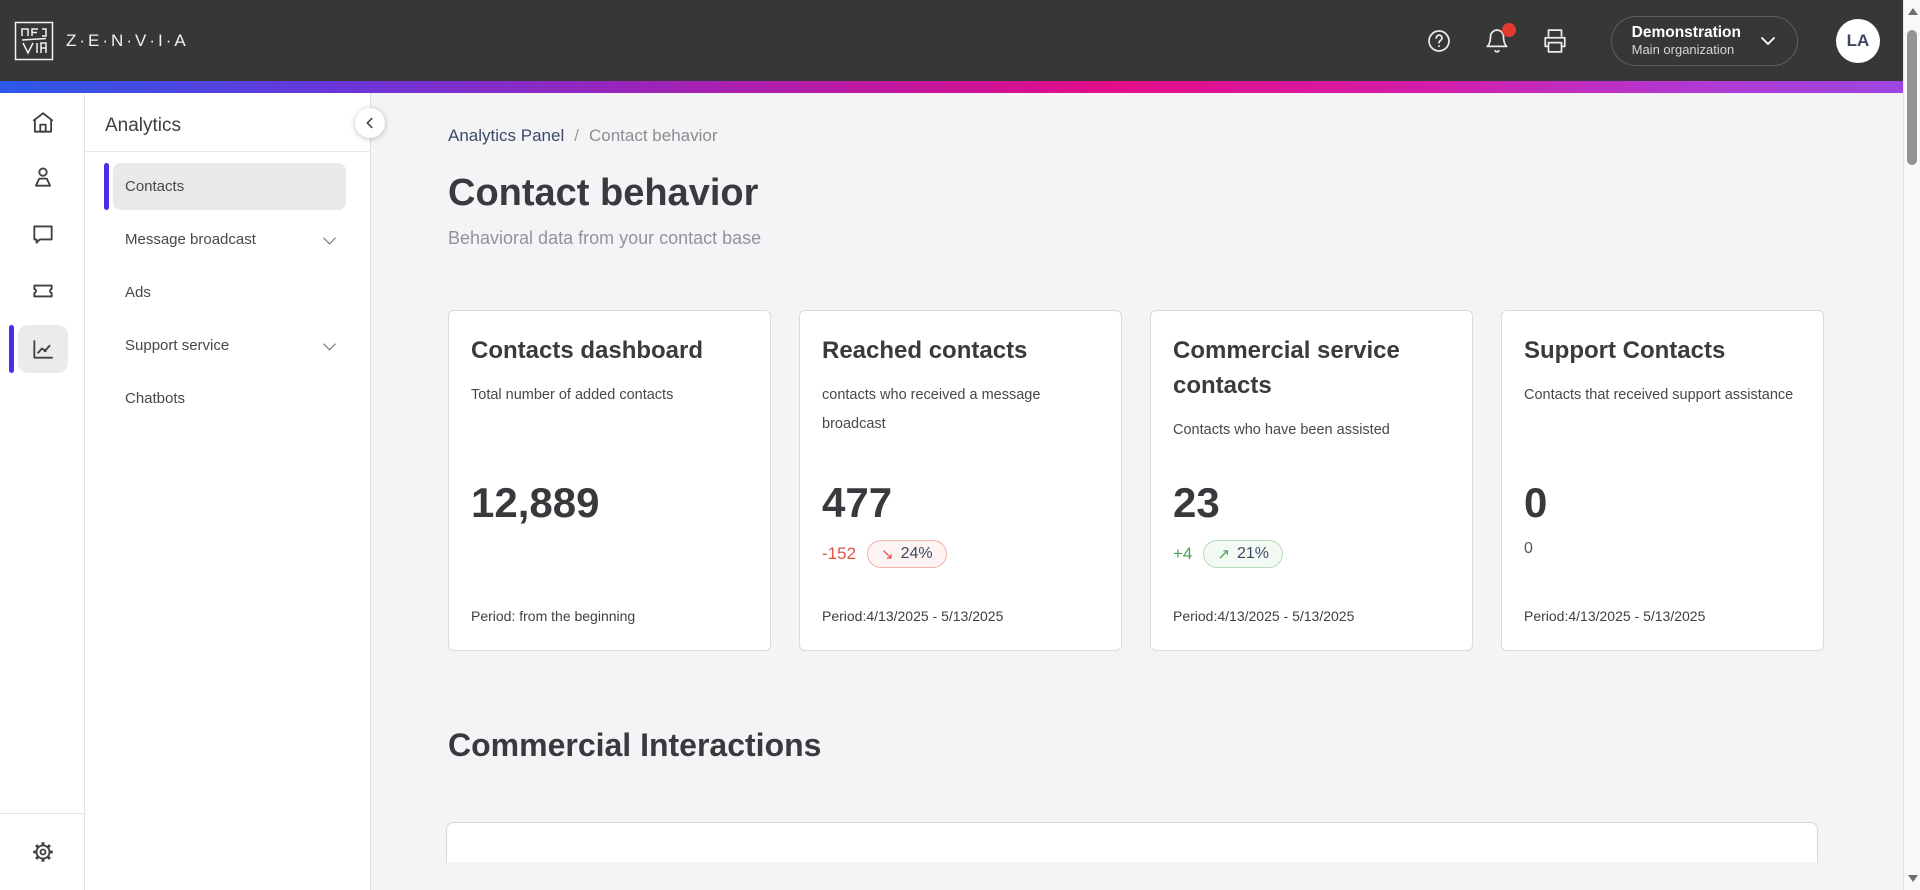  I want to click on sidebar-item-chatbots: Chatbots, so click(229, 398).